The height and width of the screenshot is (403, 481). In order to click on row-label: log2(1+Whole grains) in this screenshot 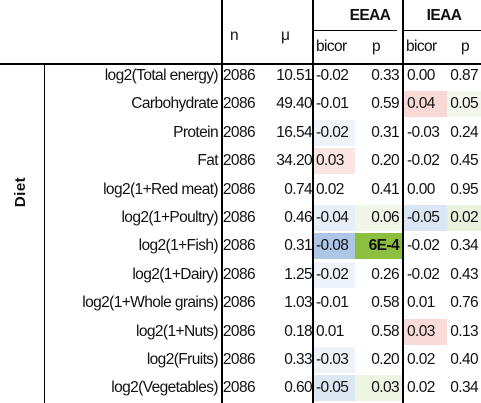, I will do `click(150, 303)`.